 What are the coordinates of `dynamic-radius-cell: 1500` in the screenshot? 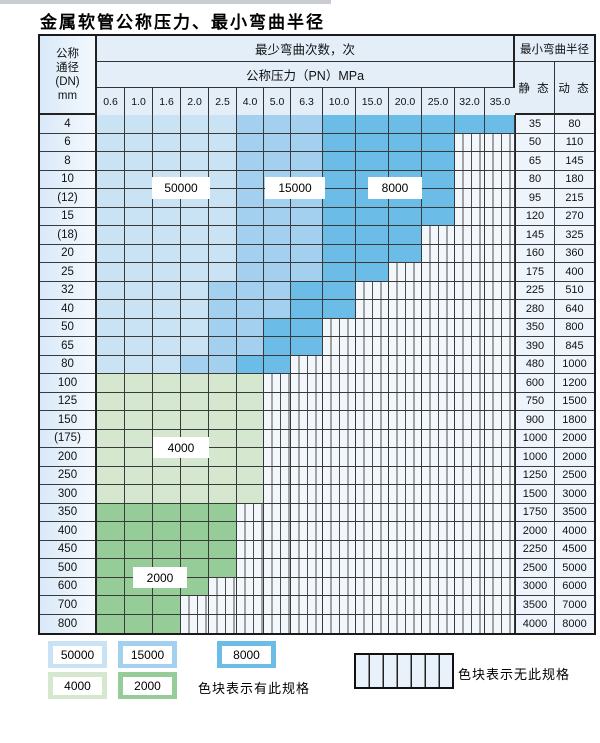 It's located at (574, 401).